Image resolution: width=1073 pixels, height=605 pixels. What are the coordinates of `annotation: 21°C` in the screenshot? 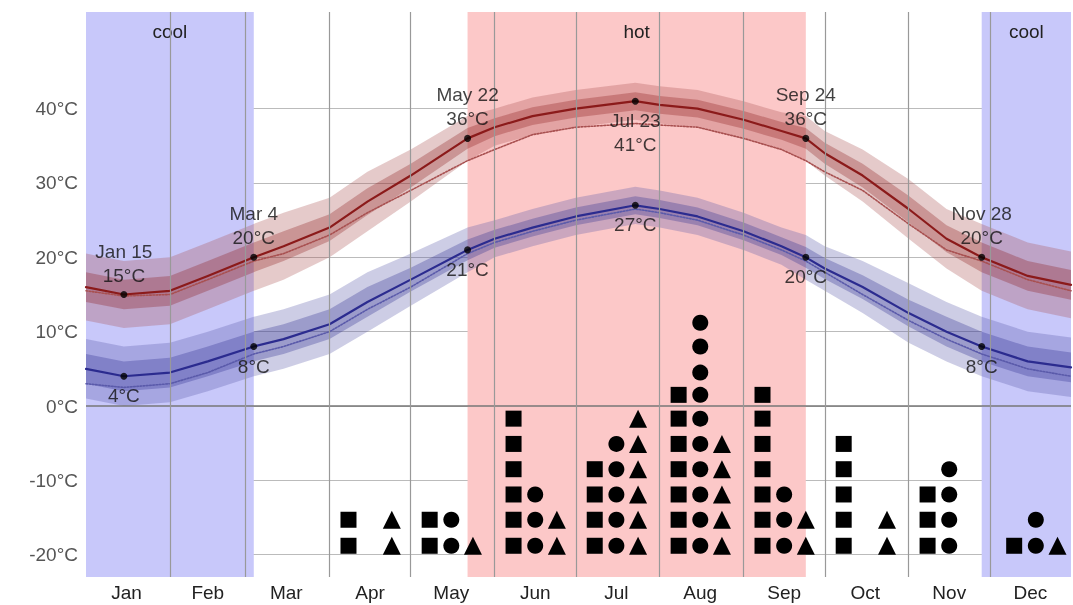 It's located at (467, 269).